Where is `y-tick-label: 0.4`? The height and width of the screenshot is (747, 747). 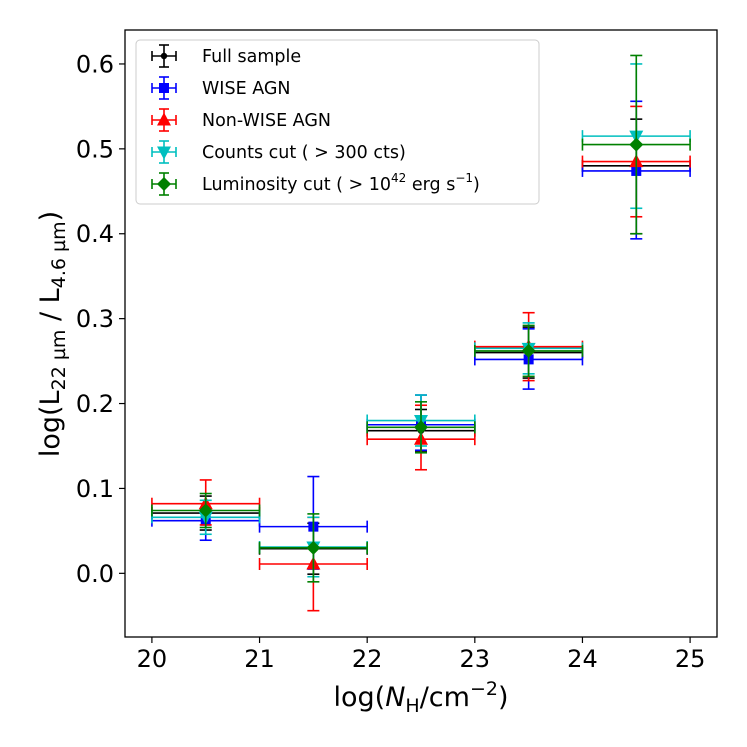
y-tick-label: 0.4 is located at coordinates (95, 234).